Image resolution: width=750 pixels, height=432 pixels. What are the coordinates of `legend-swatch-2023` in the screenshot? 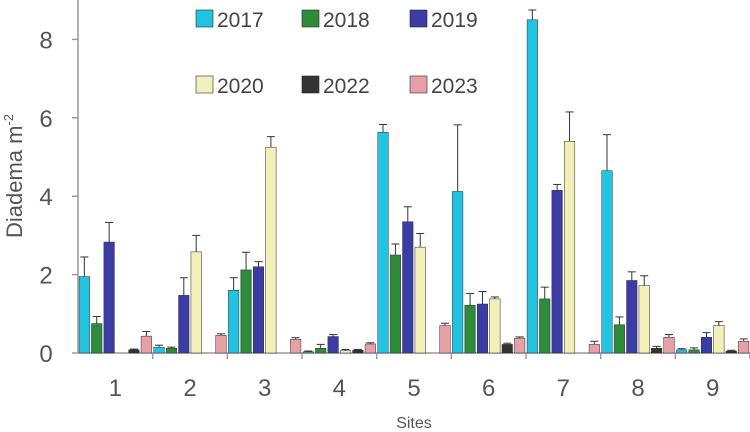 It's located at (418, 84).